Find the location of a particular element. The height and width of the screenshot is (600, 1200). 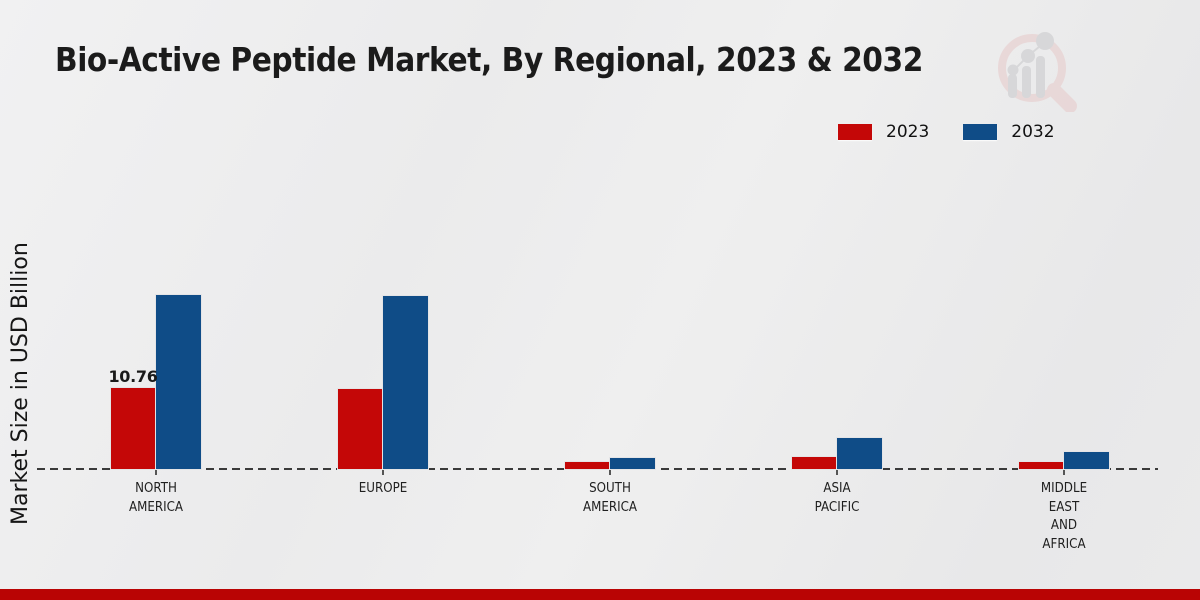

legend-label-2023: 2023 is located at coordinates (908, 132).